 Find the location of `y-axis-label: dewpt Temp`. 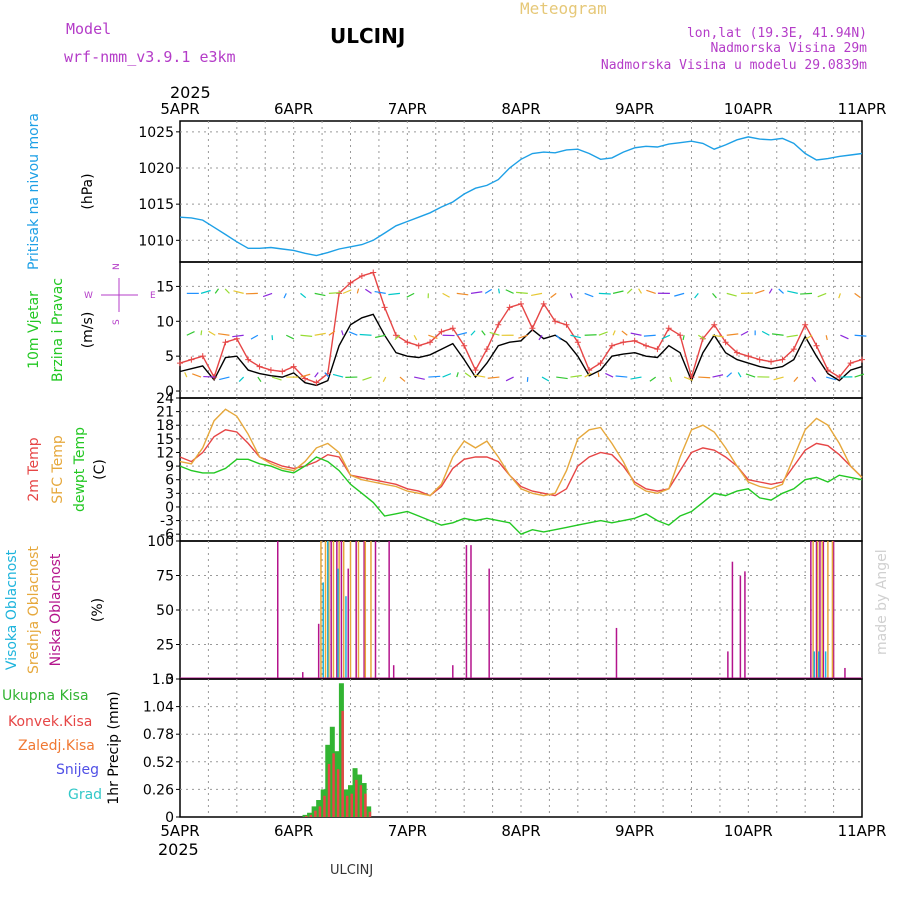

y-axis-label: dewpt Temp is located at coordinates (80, 469).